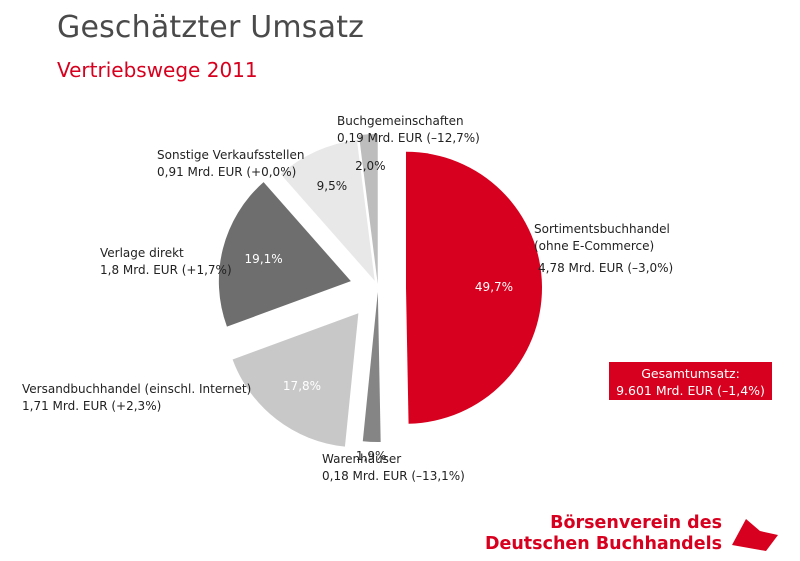 The width and height of the screenshot is (800, 561). Describe the element at coordinates (594, 246) in the screenshot. I see `slice-label-line: (ohne E-Commerce)` at that location.